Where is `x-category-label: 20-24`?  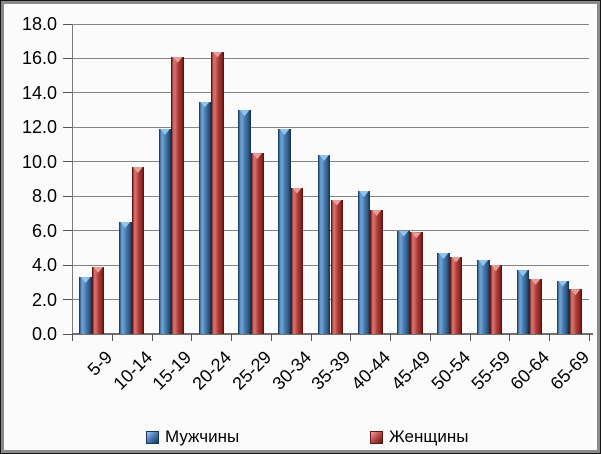
x-category-label: 20-24 is located at coordinates (212, 370).